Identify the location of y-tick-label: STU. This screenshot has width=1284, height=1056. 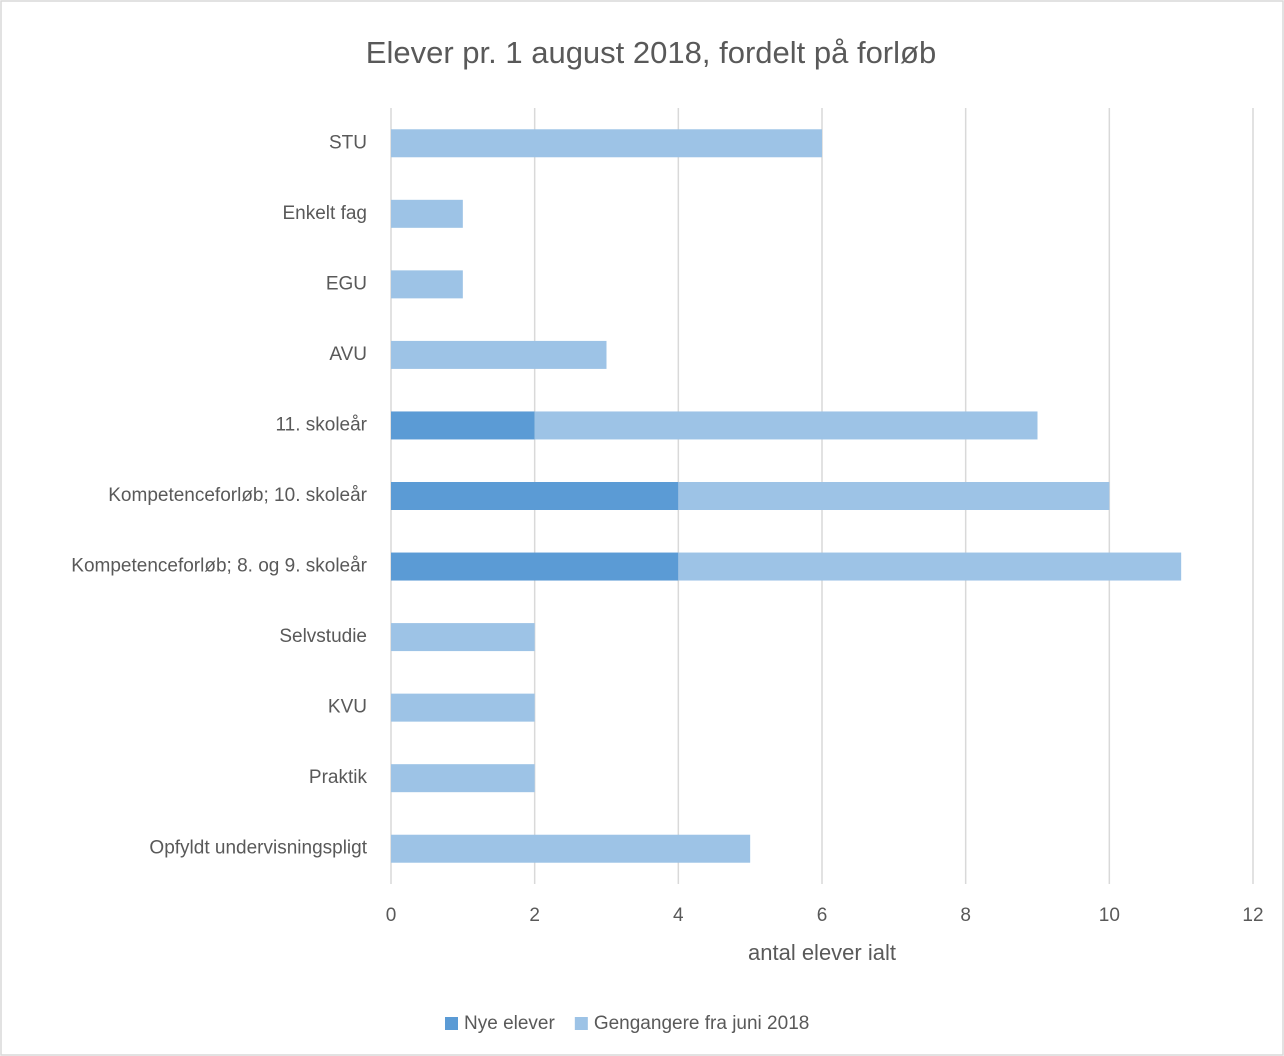
(348, 142).